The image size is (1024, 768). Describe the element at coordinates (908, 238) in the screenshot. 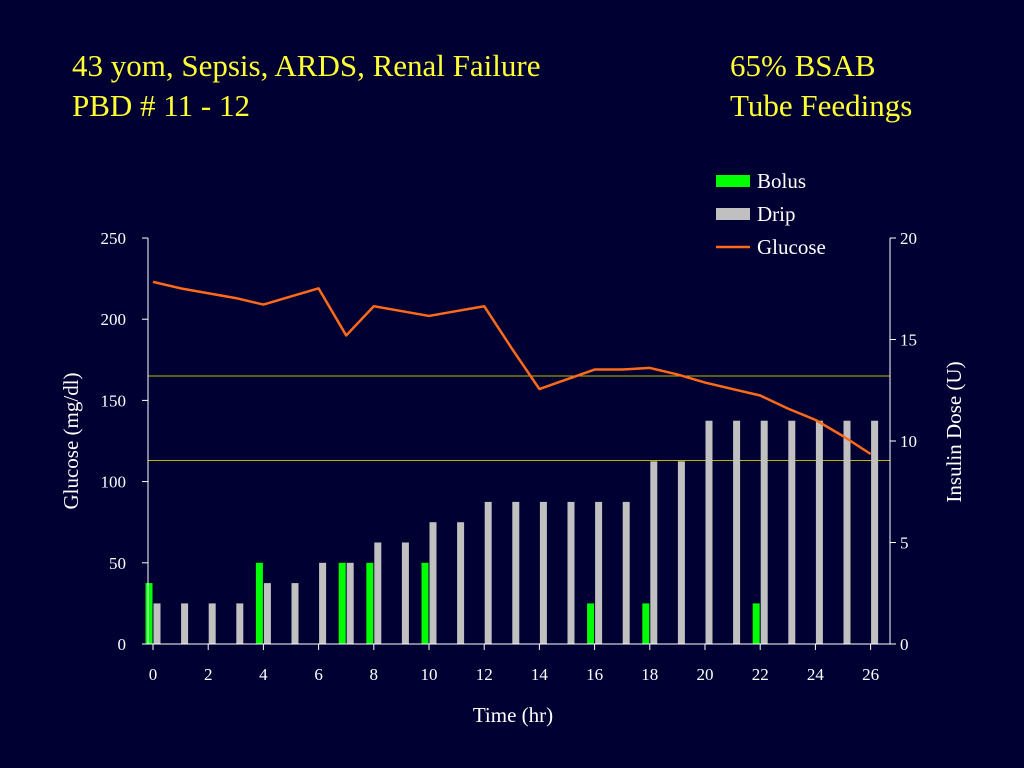

I see `right-tick-label: 20` at that location.